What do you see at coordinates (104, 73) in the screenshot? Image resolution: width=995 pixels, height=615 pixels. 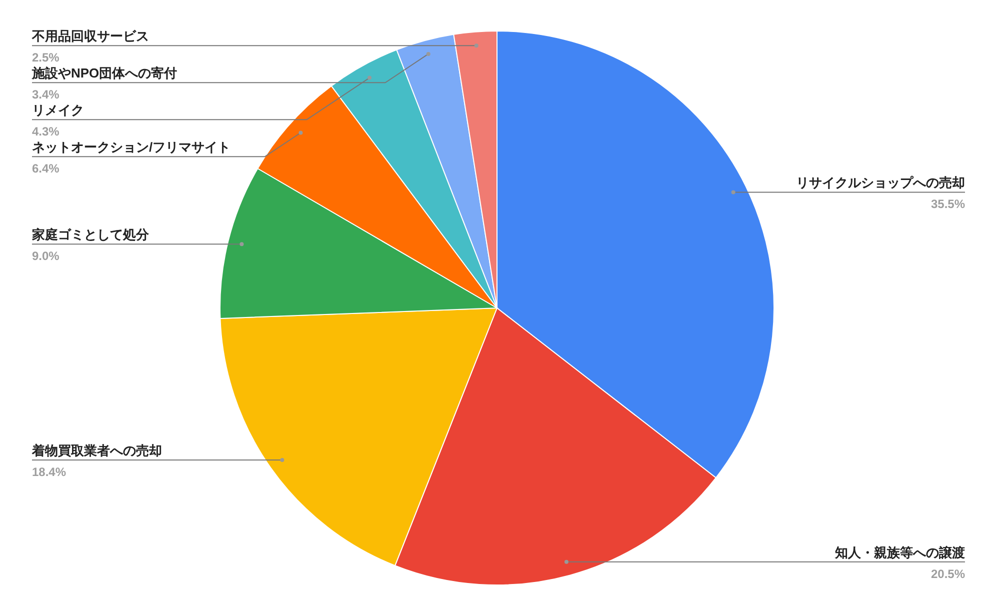 I see `slice-label: 施設やNPO団体への寄付` at bounding box center [104, 73].